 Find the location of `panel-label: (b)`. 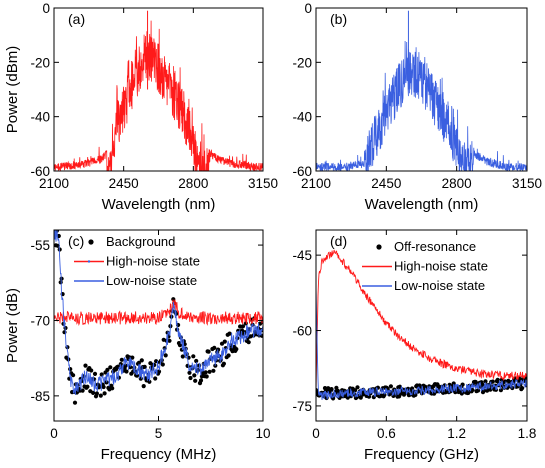

panel-label: (b) is located at coordinates (338, 19).